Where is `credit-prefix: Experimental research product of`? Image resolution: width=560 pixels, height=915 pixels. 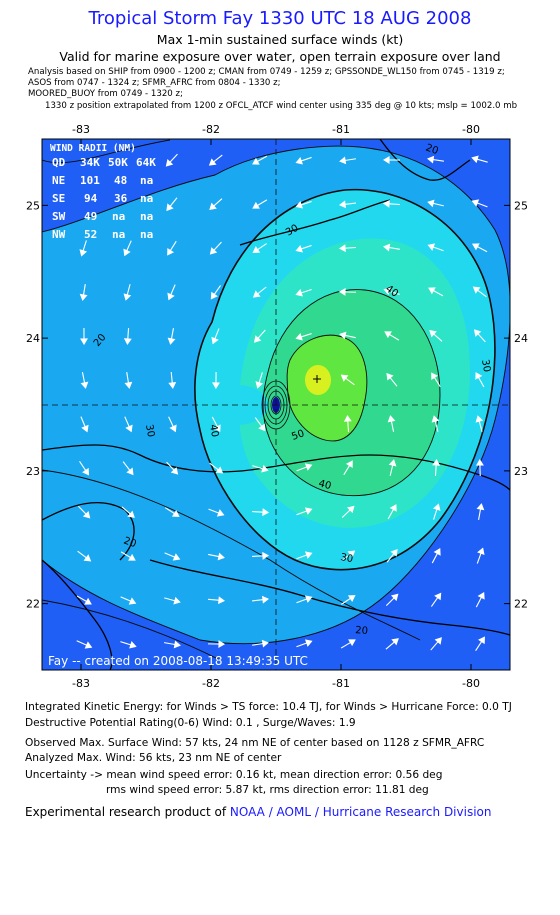 credit-prefix: Experimental research product of is located at coordinates (127, 812).